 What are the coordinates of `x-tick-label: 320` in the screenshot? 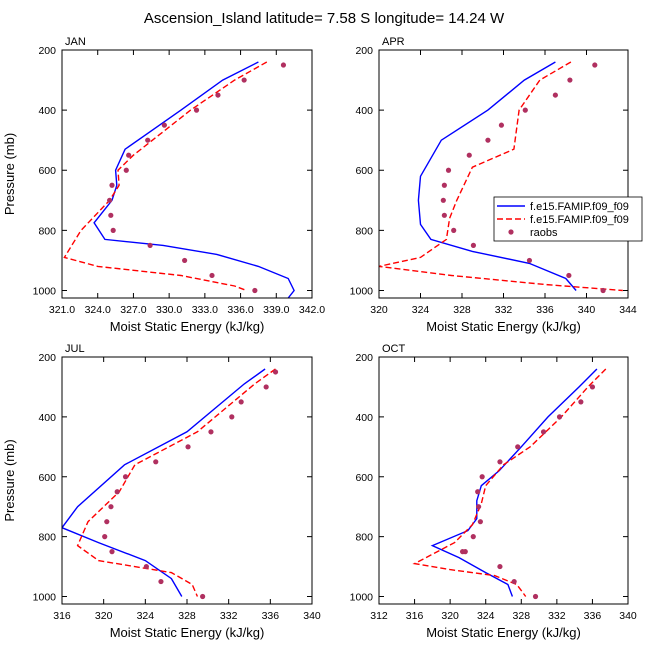 It's located at (379, 310).